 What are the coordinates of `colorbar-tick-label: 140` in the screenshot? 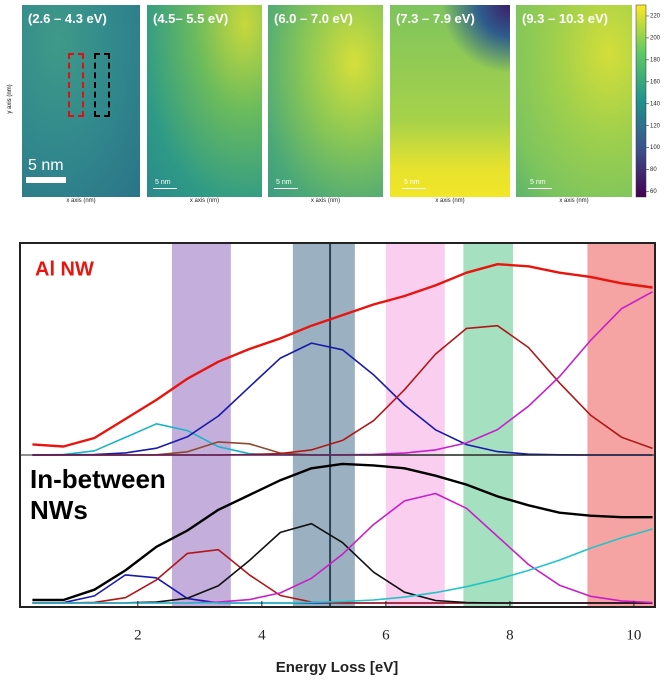 It's located at (655, 104).